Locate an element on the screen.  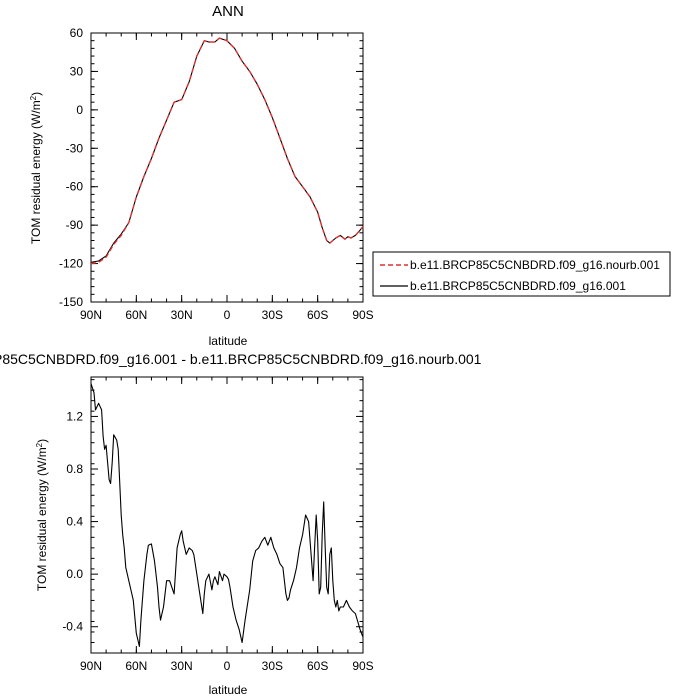
bottom-xtick-label-2: 30N is located at coordinates (182, 666).